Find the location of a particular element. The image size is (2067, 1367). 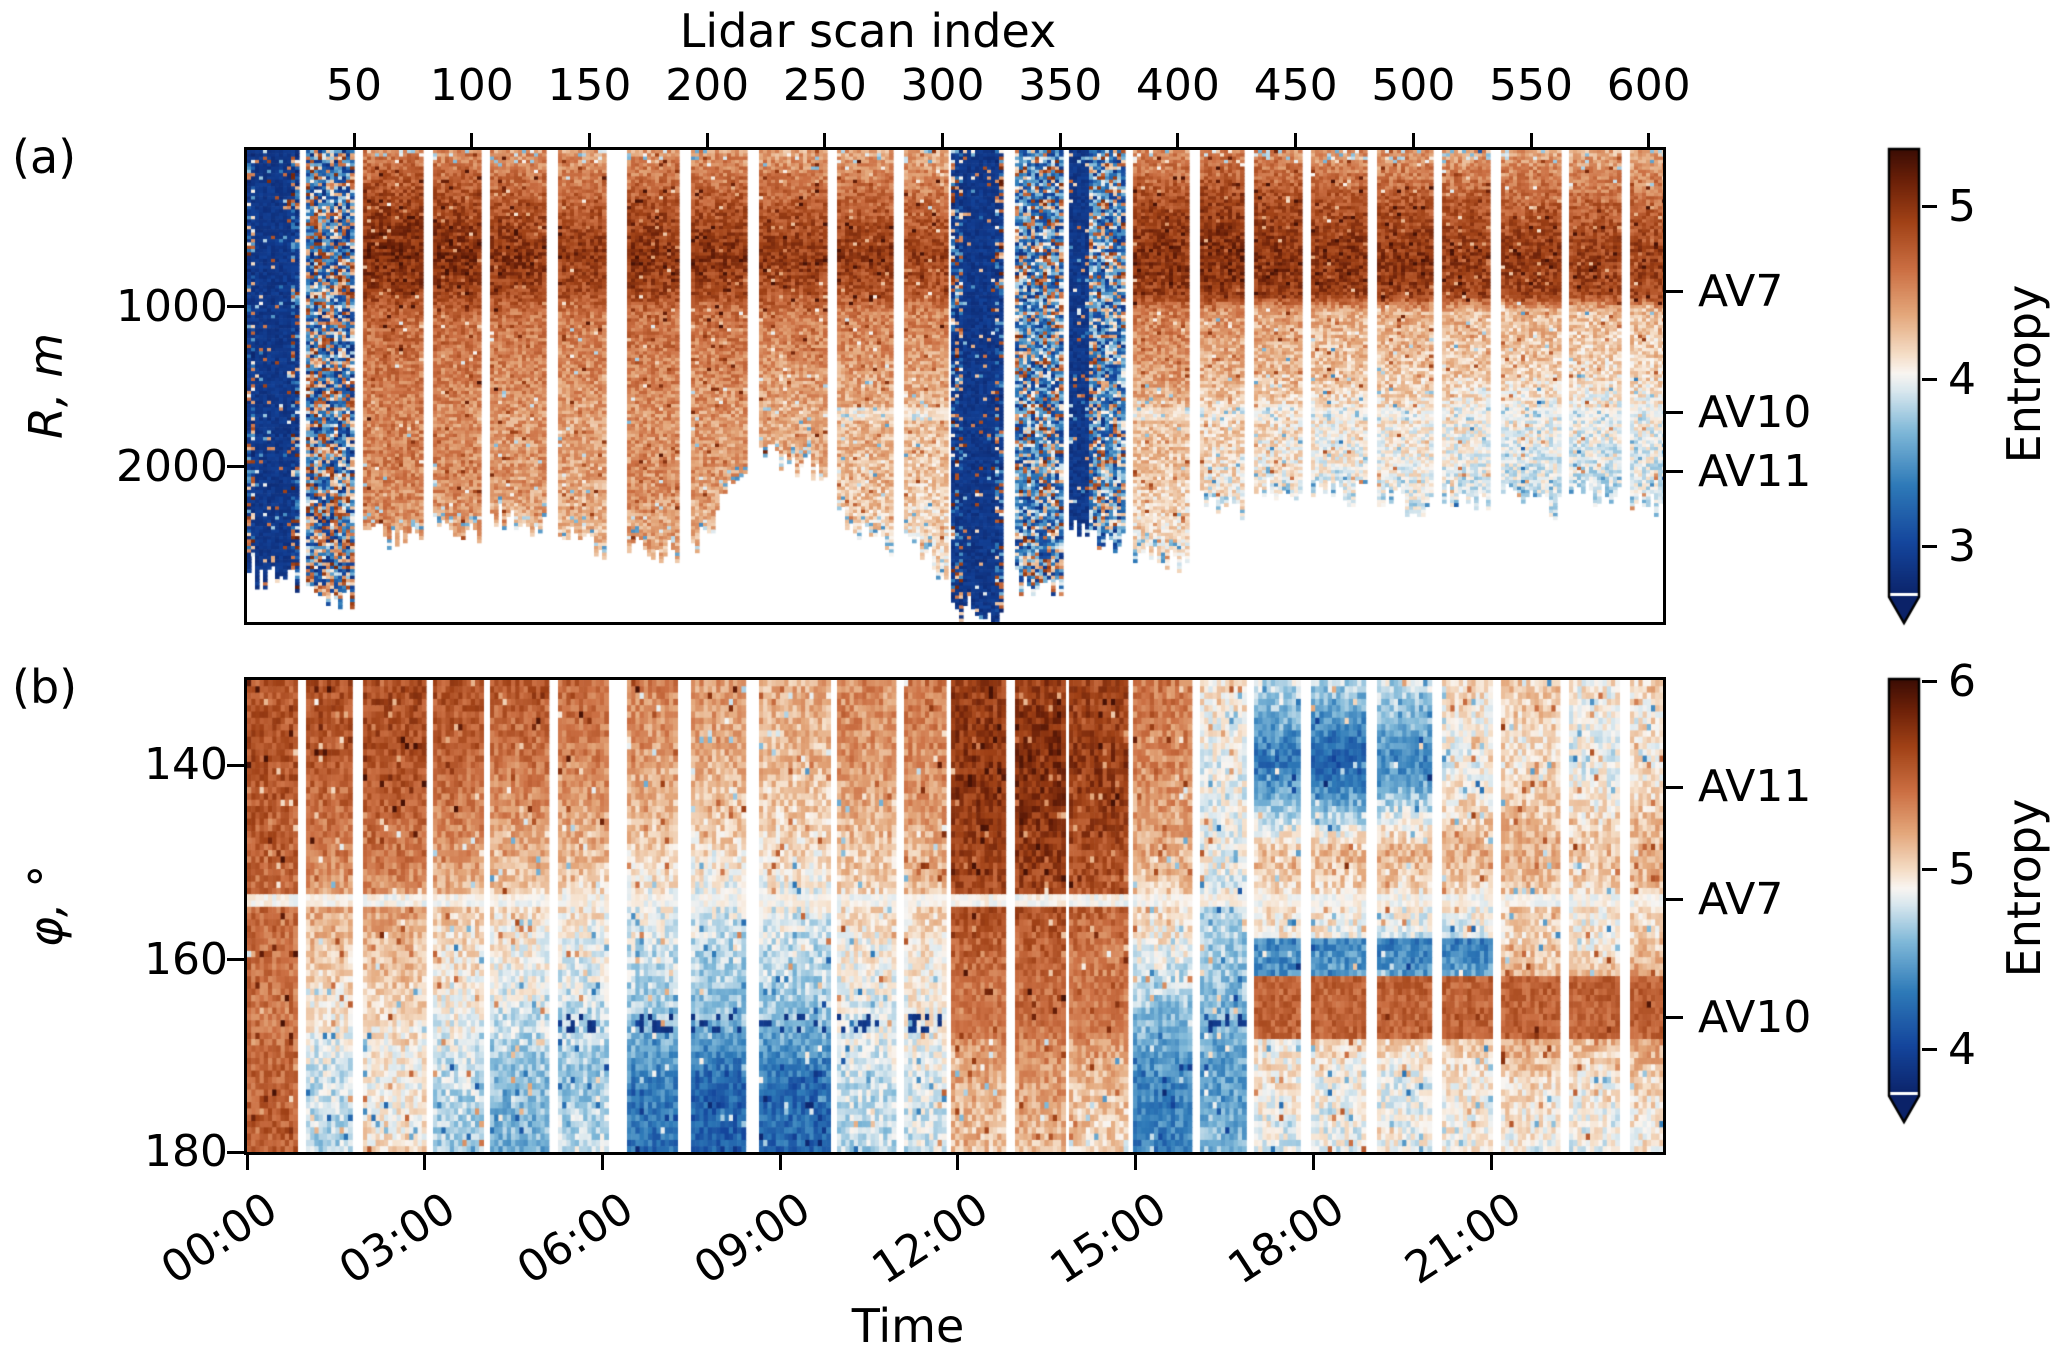

time-axis-tick-label: 21:00 is located at coordinates (1463, 1238).